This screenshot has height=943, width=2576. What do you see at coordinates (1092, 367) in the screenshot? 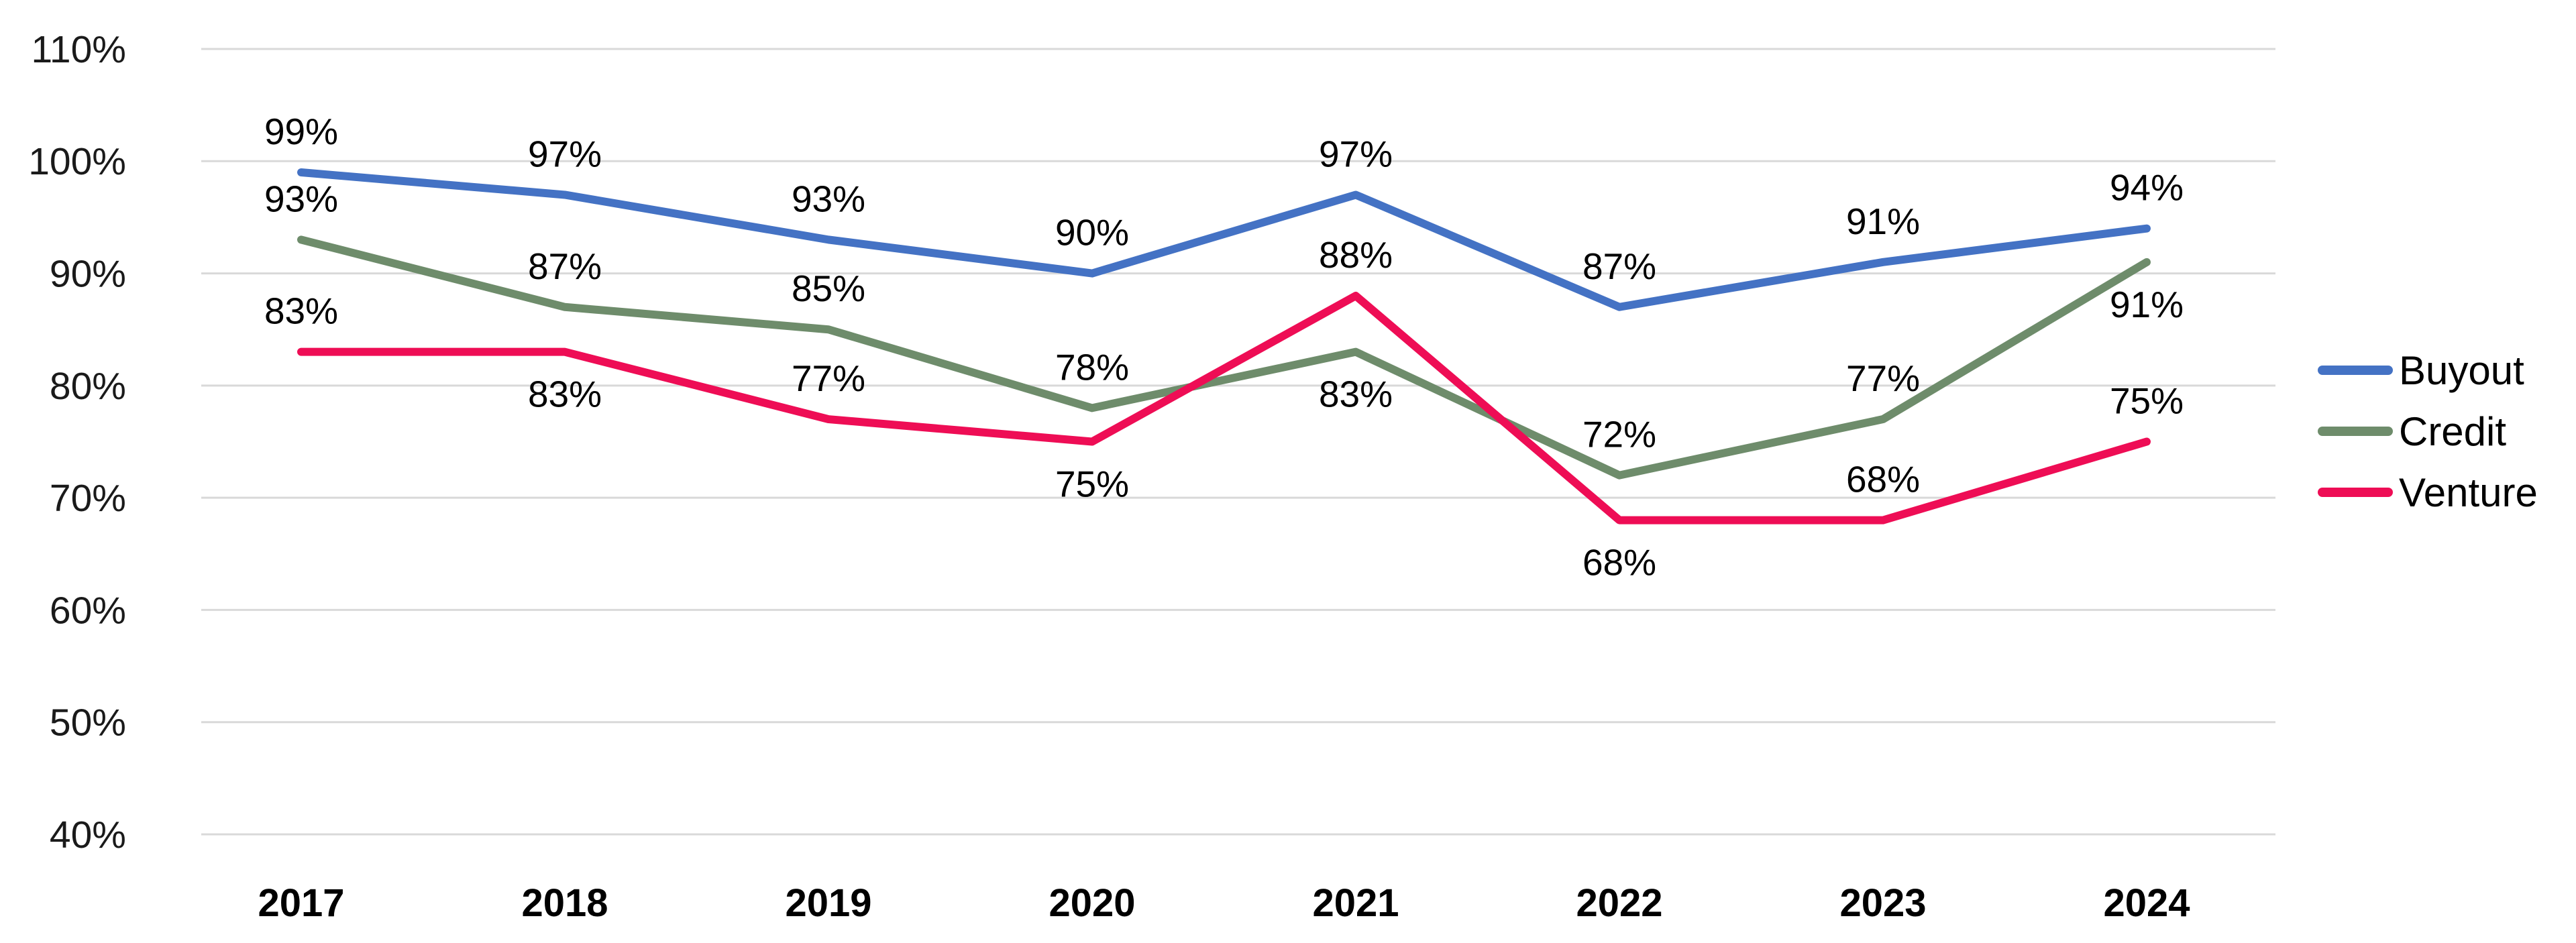
I see `data-label-credit-2020: 78%` at bounding box center [1092, 367].